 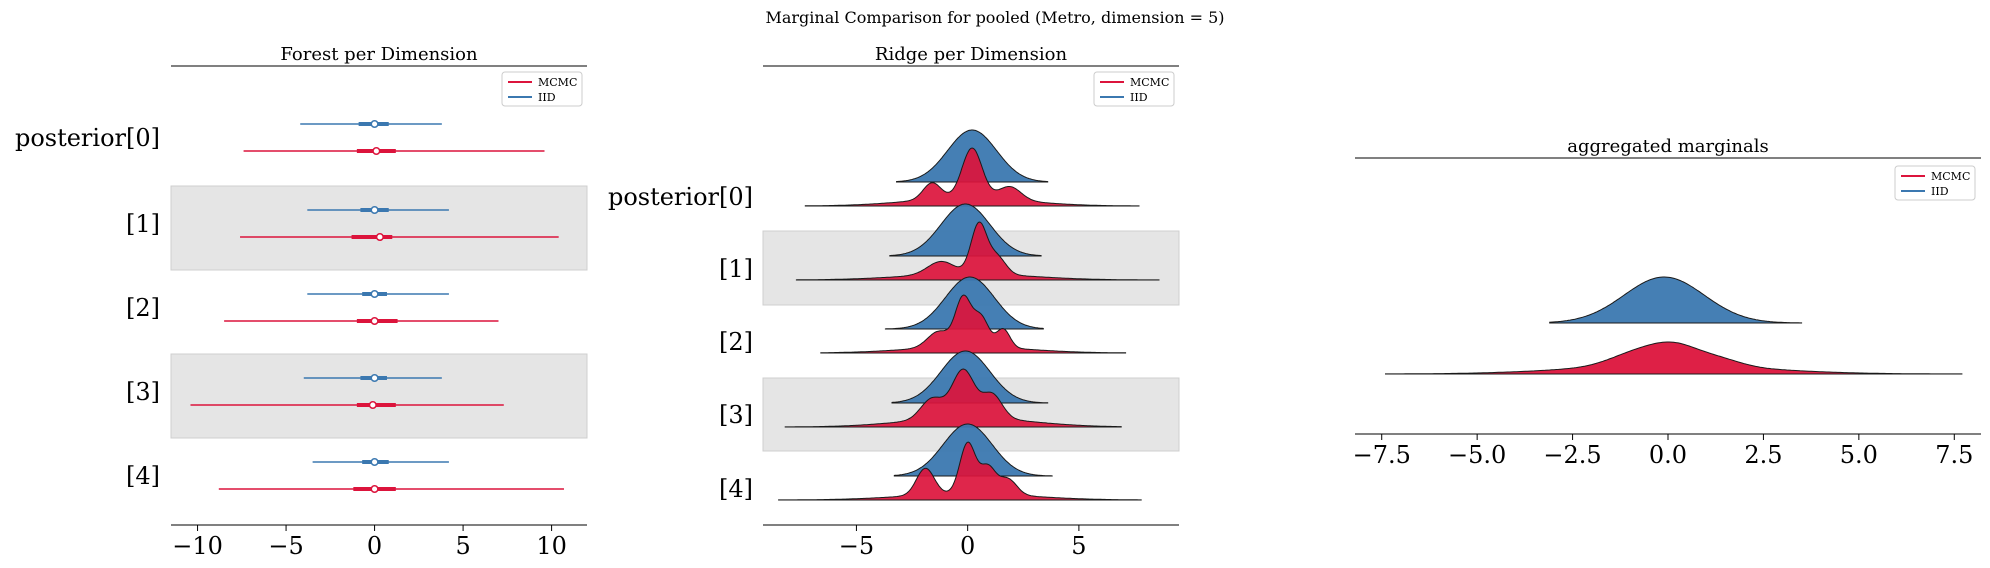 What do you see at coordinates (965, 230) in the screenshot?
I see `ridge-iid-density` at bounding box center [965, 230].